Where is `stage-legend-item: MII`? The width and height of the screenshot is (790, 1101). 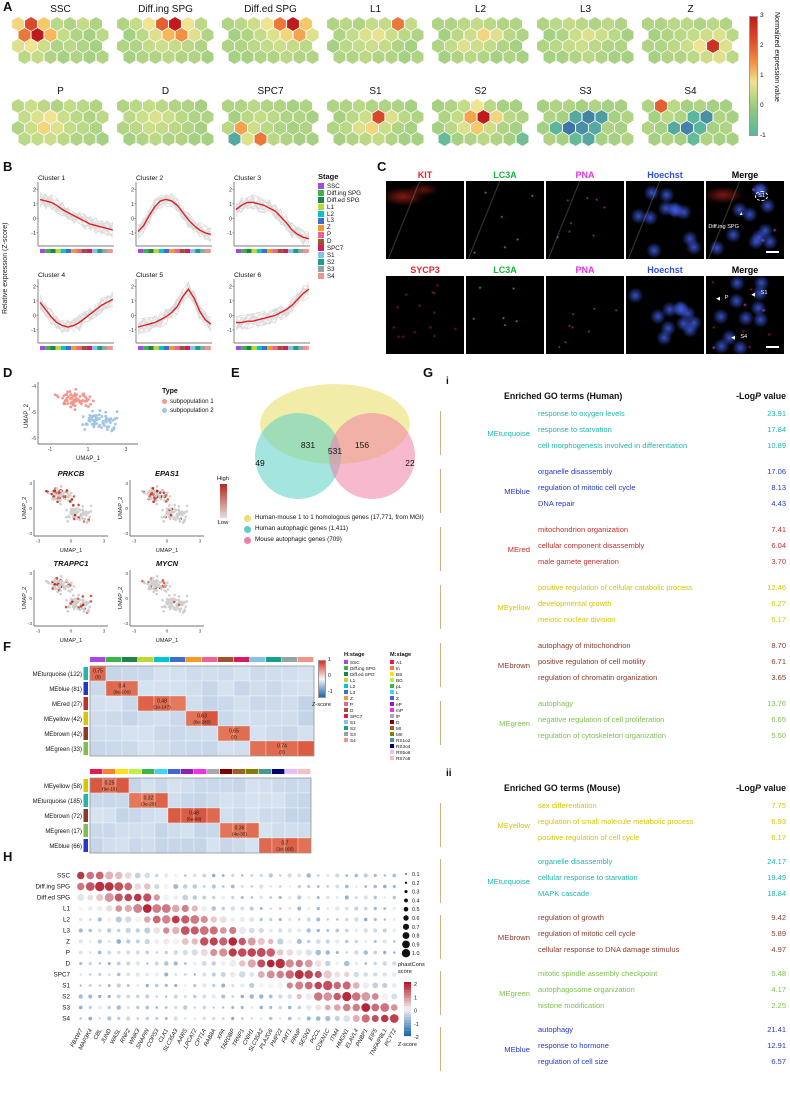
stage-legend-item: MII is located at coordinates (400, 734).